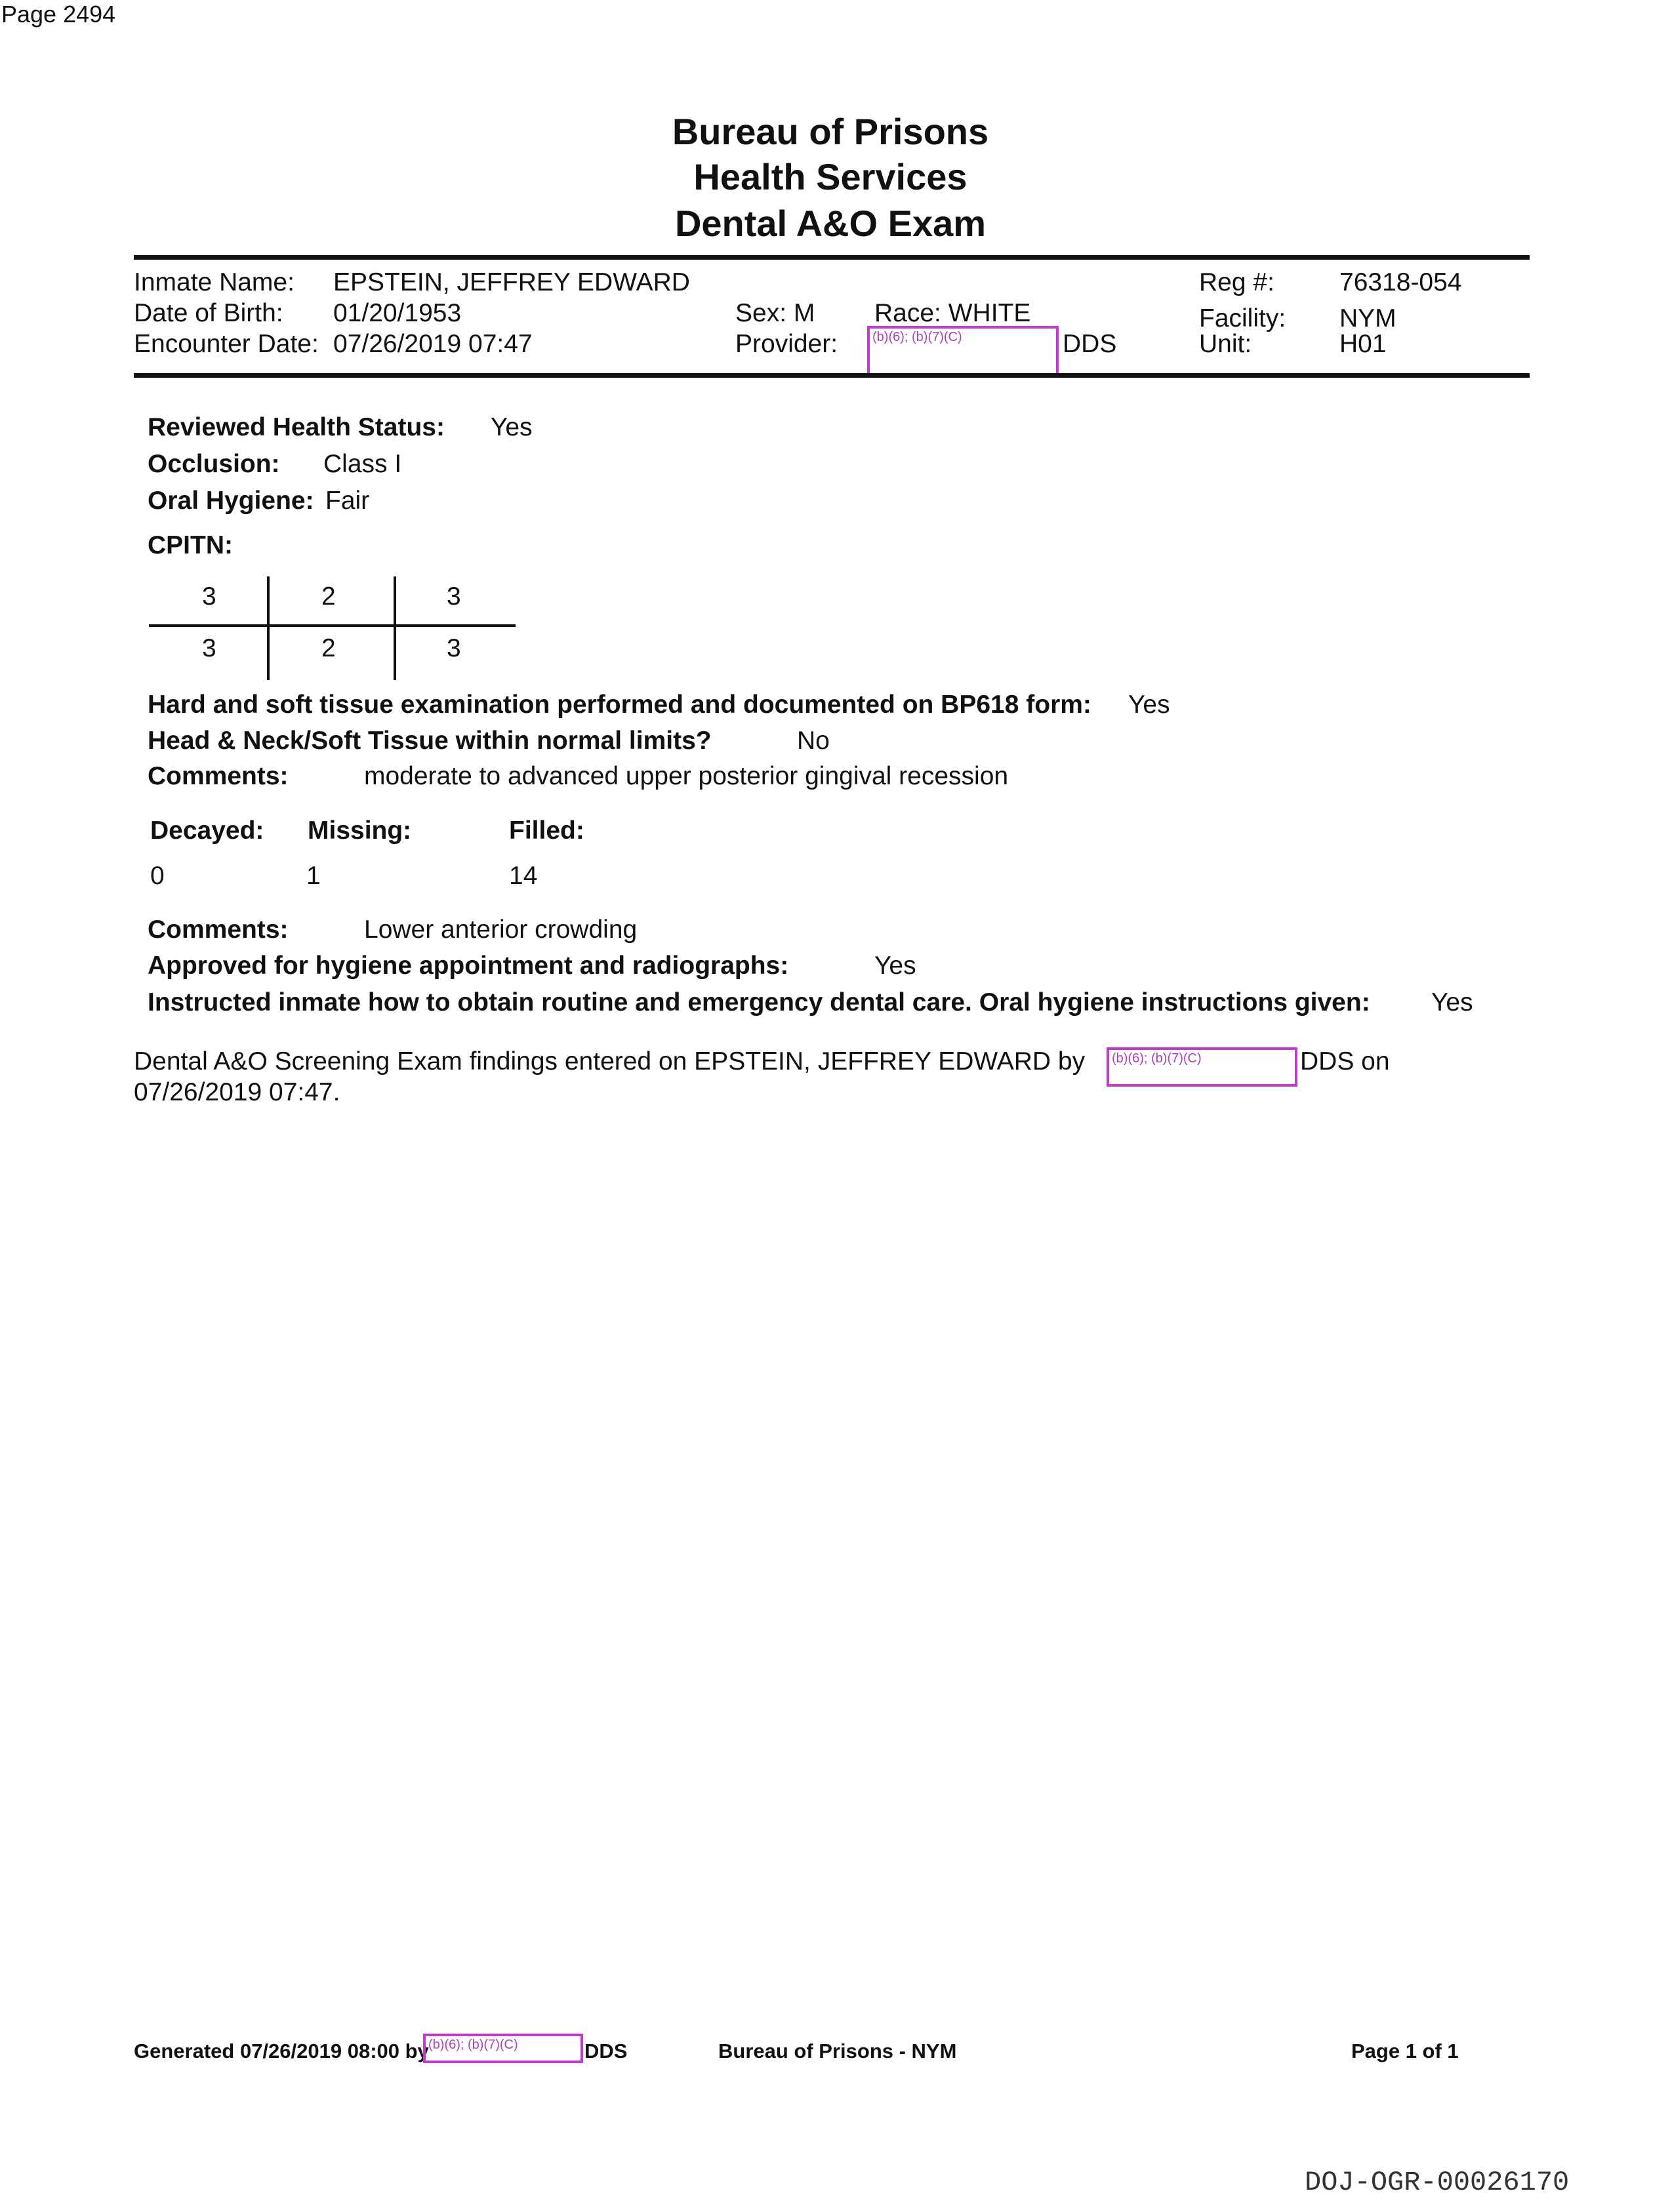 The image size is (1670, 2212). What do you see at coordinates (1225, 344) in the screenshot?
I see `unit-label: Unit:` at bounding box center [1225, 344].